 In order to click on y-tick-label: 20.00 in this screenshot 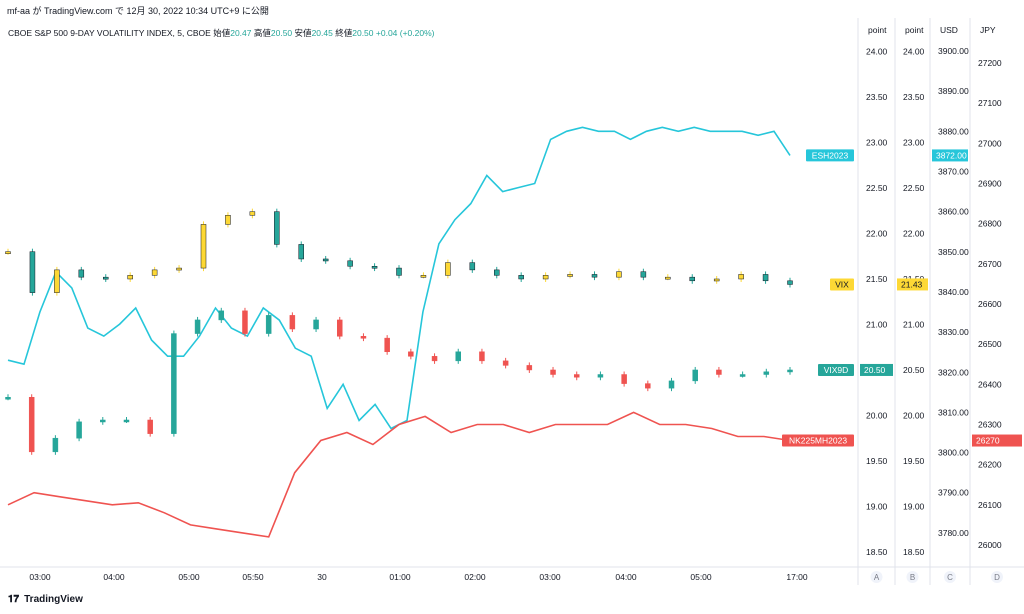, I will do `click(877, 415)`.